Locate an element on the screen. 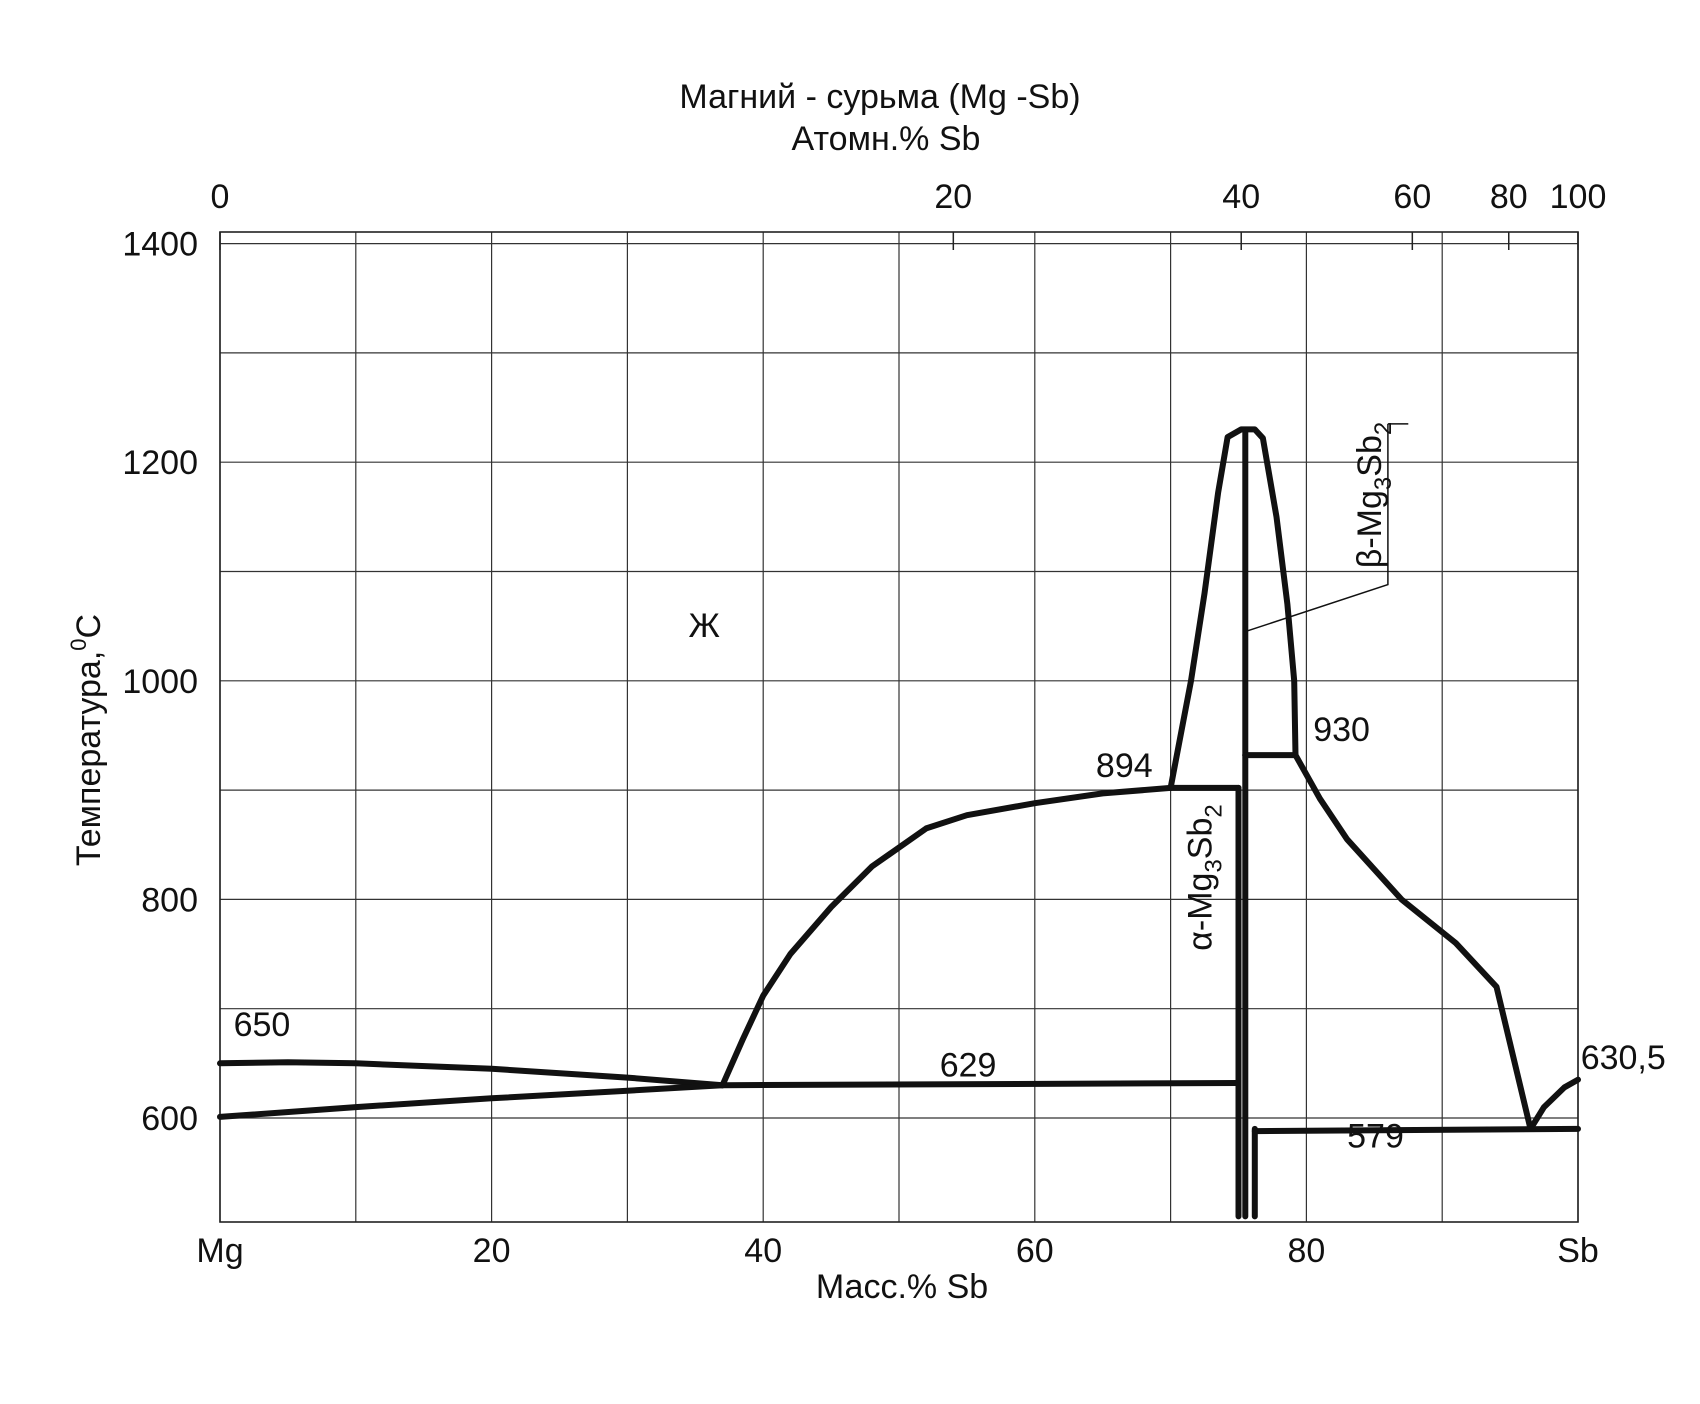 The width and height of the screenshot is (1700, 1404). y-tick-label: 1000 is located at coordinates (160, 682).